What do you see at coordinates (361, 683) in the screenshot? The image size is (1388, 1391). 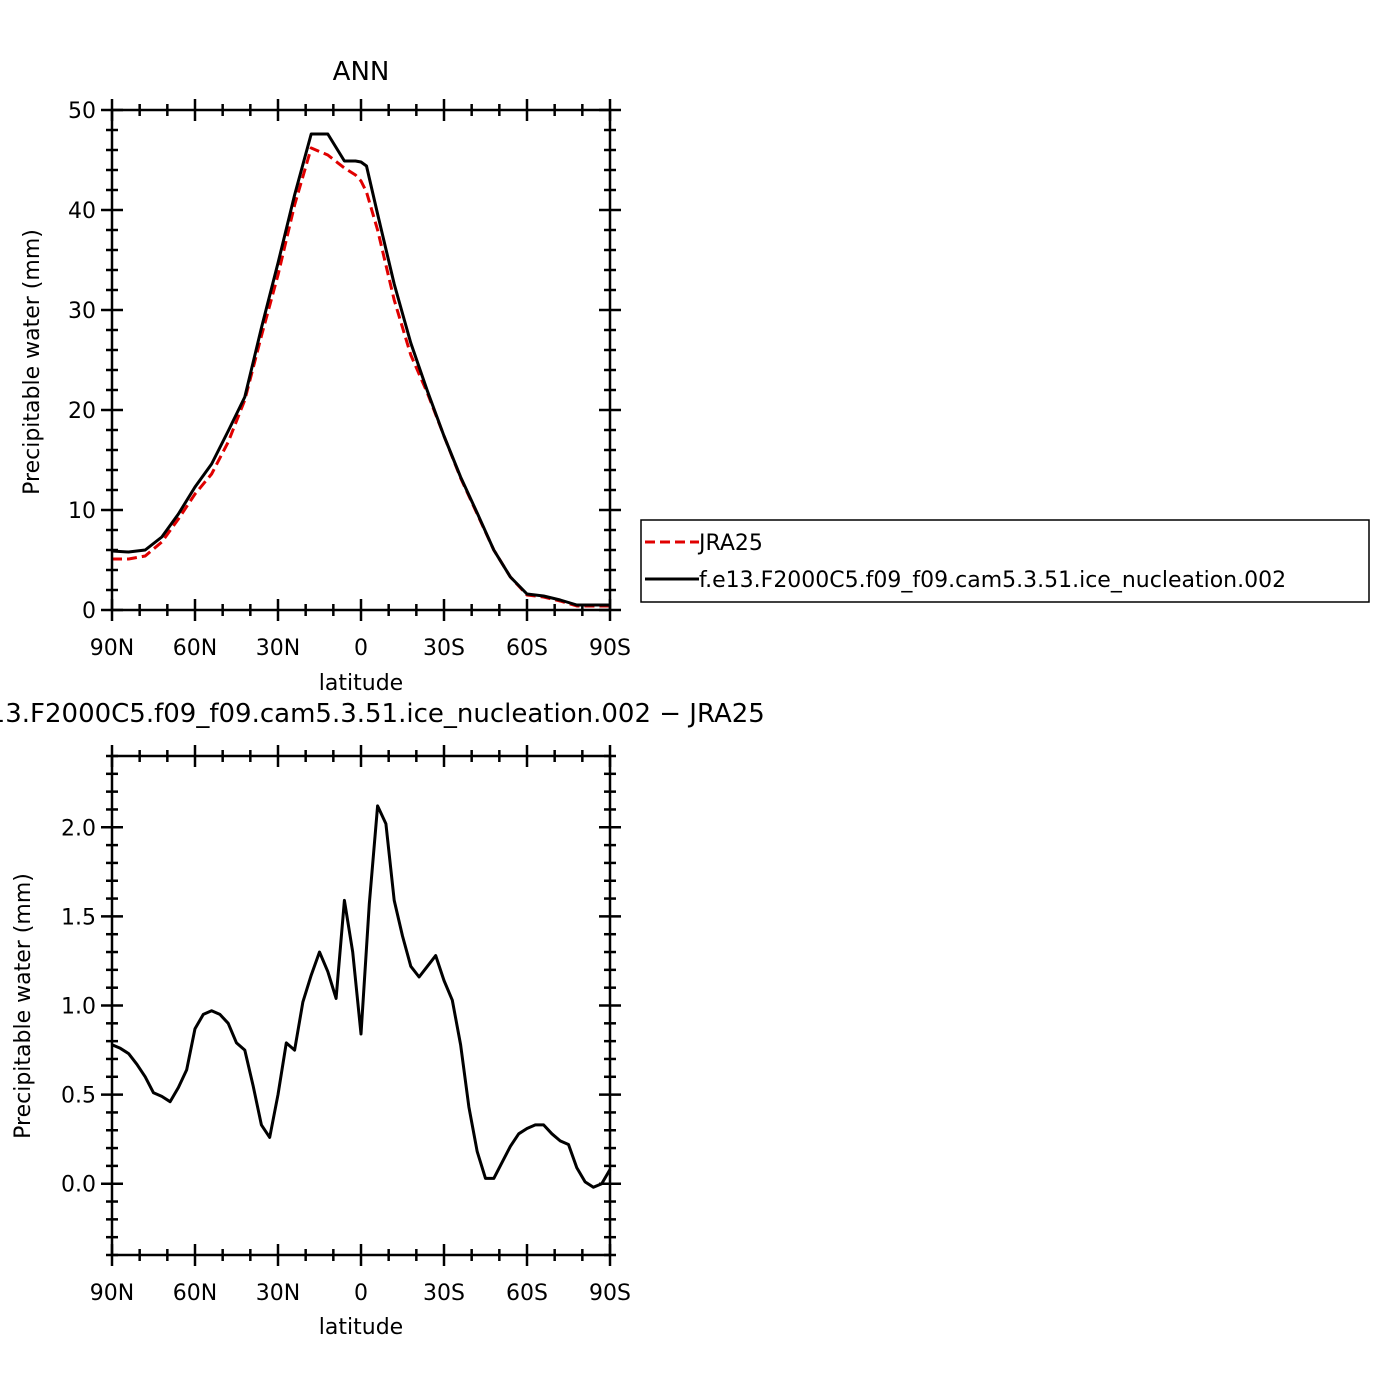 I see `top-x-axis-label: latitude` at bounding box center [361, 683].